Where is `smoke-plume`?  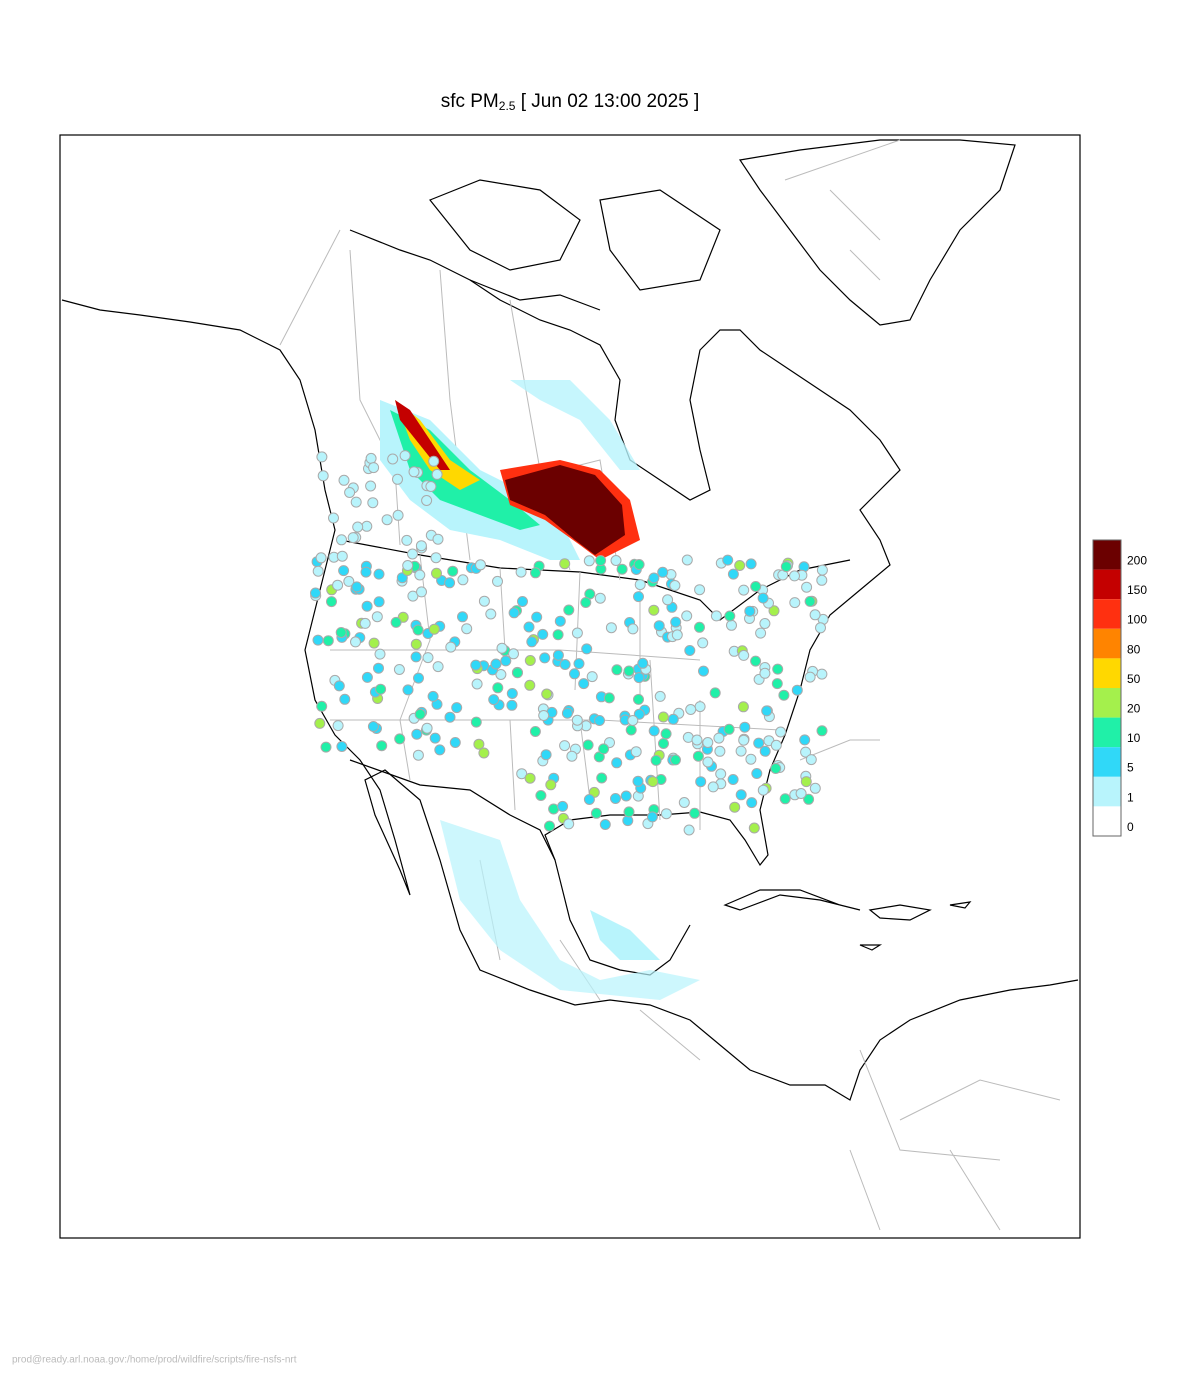
smoke-plume is located at coordinates (540, 690).